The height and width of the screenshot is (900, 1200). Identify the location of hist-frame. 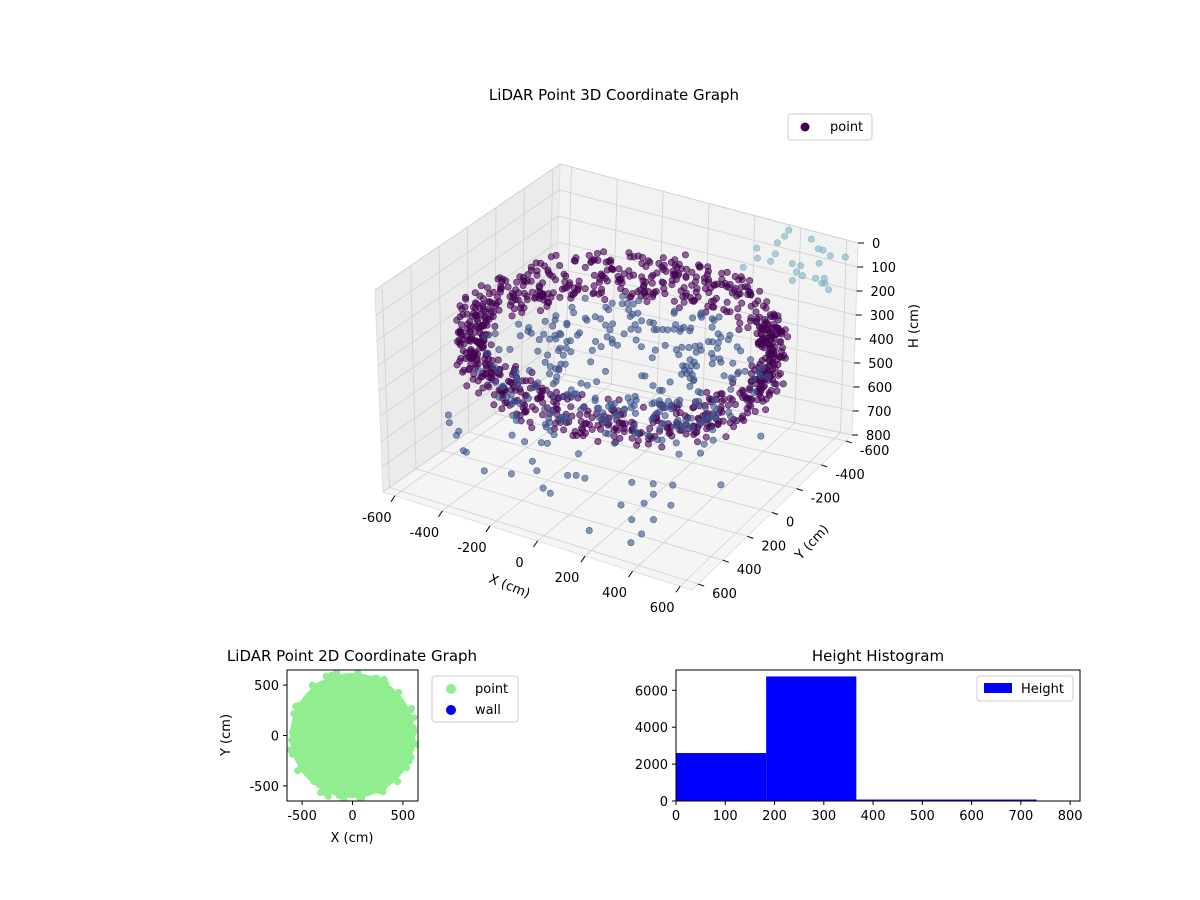
(878, 735).